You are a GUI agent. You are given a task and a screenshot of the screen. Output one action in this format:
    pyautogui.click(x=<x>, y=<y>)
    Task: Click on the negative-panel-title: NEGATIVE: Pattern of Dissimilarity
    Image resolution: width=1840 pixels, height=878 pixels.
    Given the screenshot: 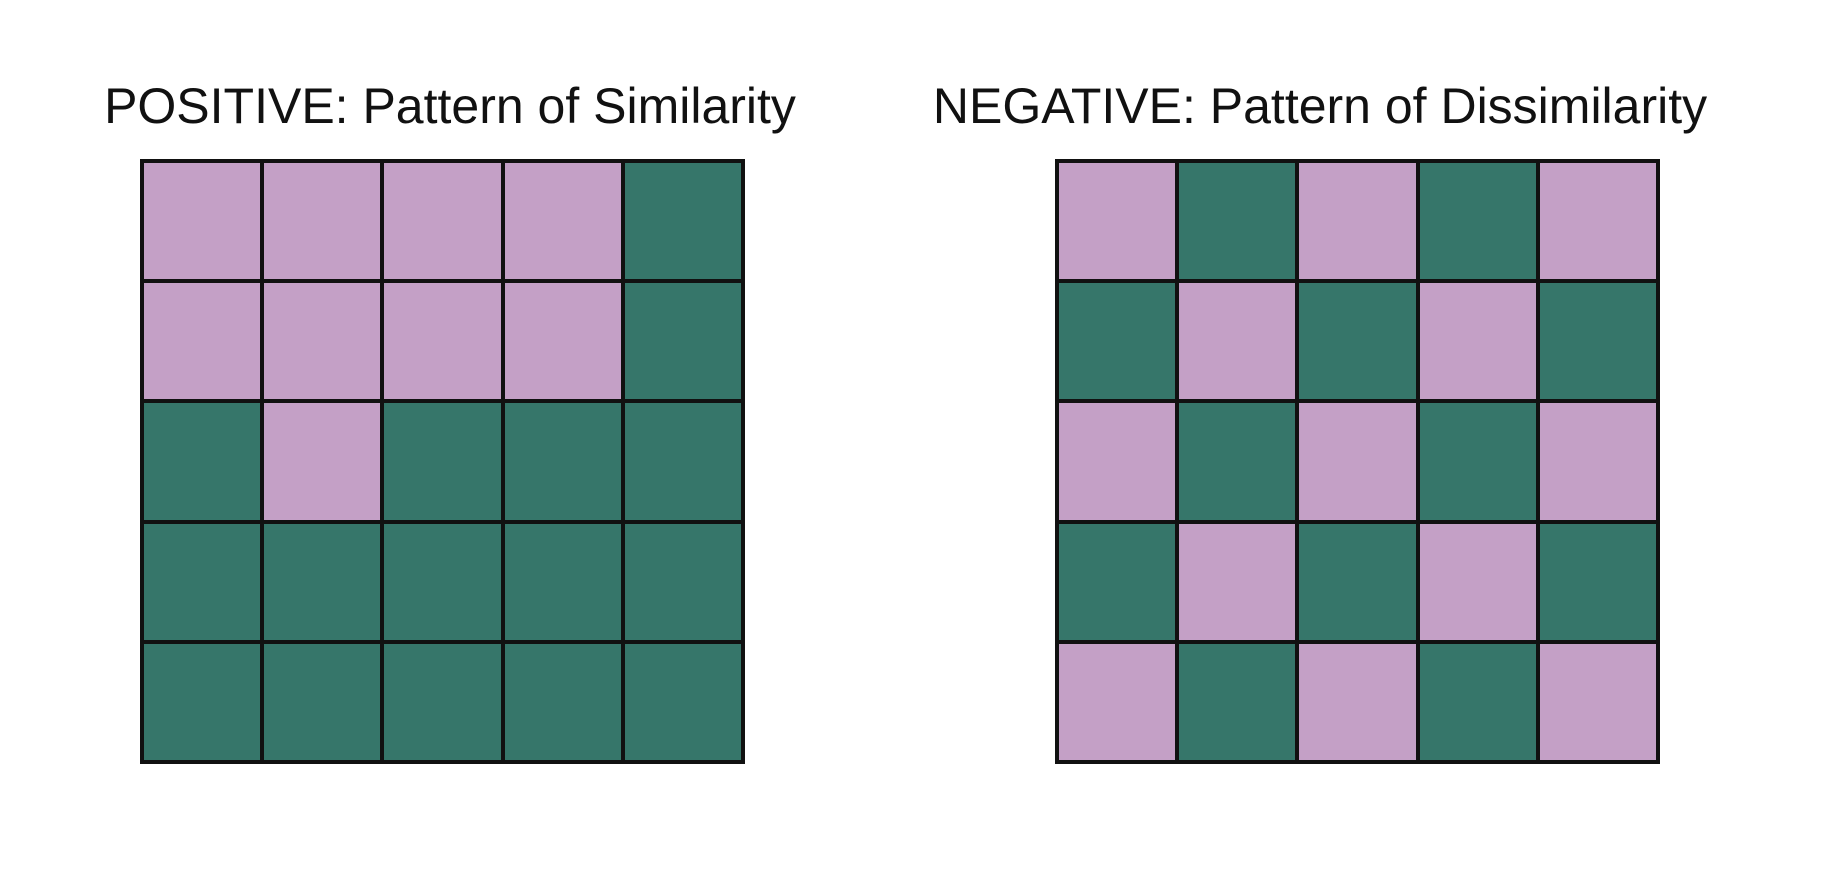 What is the action you would take?
    pyautogui.click(x=1320, y=106)
    